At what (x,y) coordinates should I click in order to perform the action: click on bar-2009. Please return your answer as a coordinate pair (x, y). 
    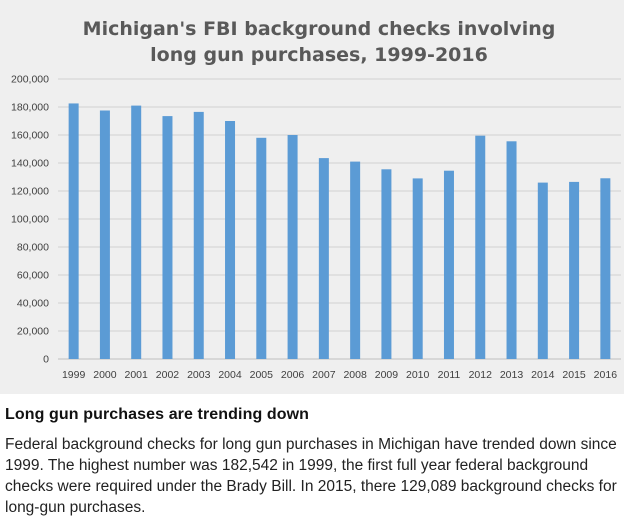
    Looking at the image, I should click on (386, 264).